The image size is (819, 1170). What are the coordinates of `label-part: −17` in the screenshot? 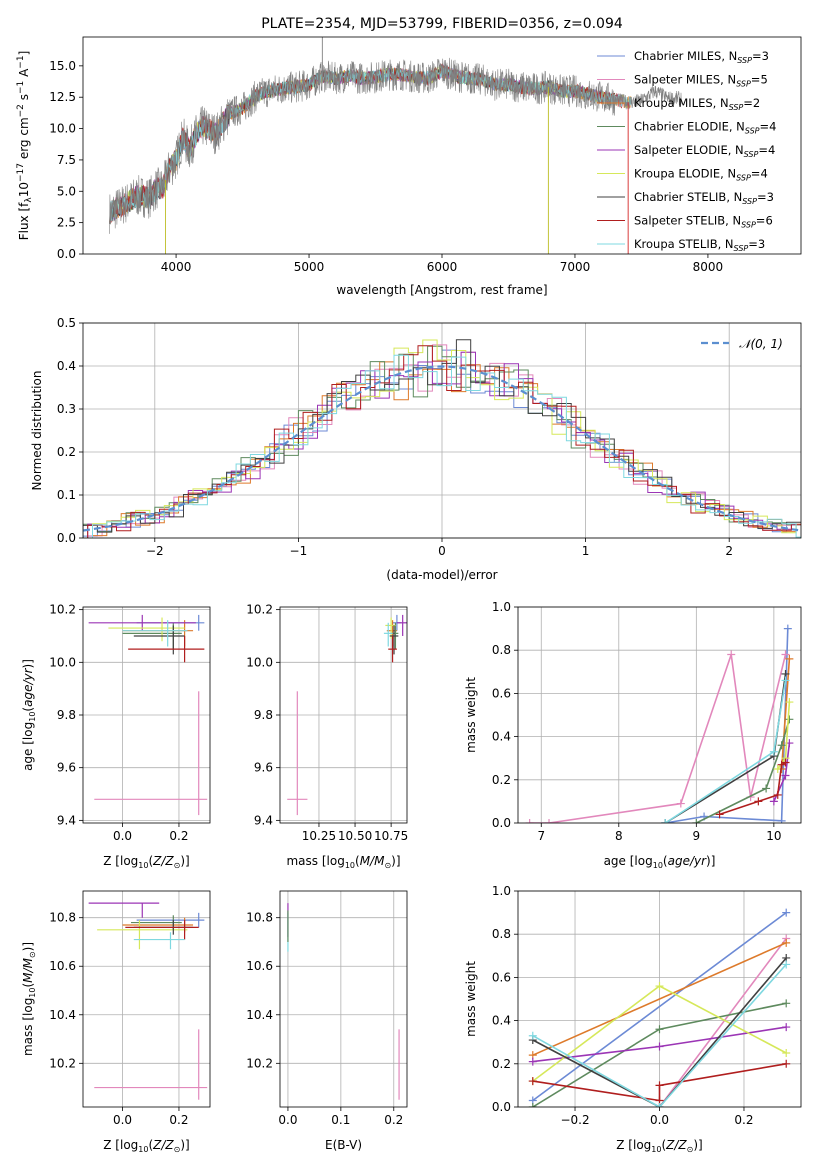 It's located at (21, 172).